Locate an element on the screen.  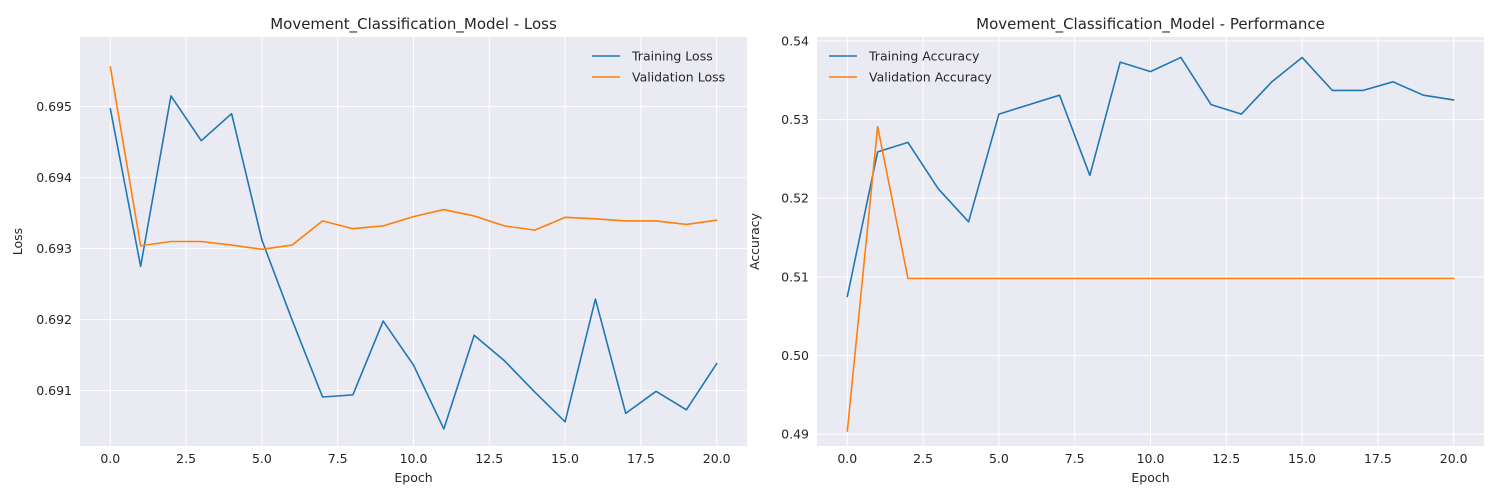
loss-x-tick-label: 0.0 is located at coordinates (110, 458).